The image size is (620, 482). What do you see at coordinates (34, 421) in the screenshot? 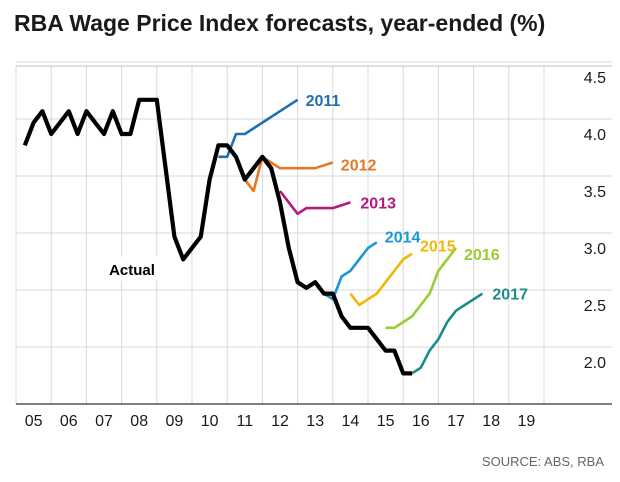
I see `x-tick-label: 05` at bounding box center [34, 421].